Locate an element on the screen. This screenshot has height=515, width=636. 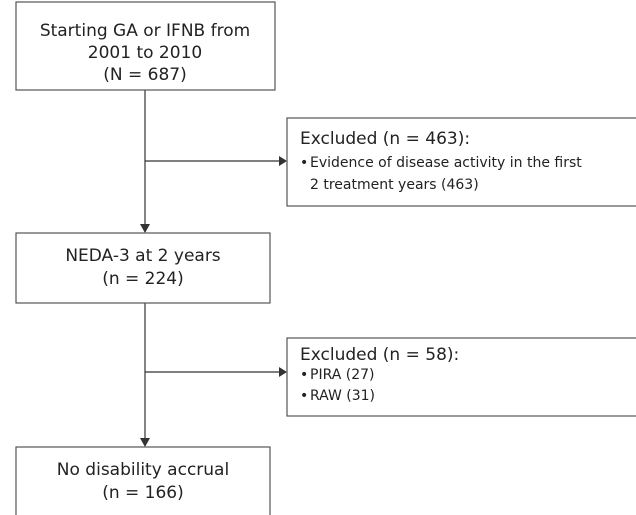
node-text: No disability accrual is located at coordinates (143, 470).